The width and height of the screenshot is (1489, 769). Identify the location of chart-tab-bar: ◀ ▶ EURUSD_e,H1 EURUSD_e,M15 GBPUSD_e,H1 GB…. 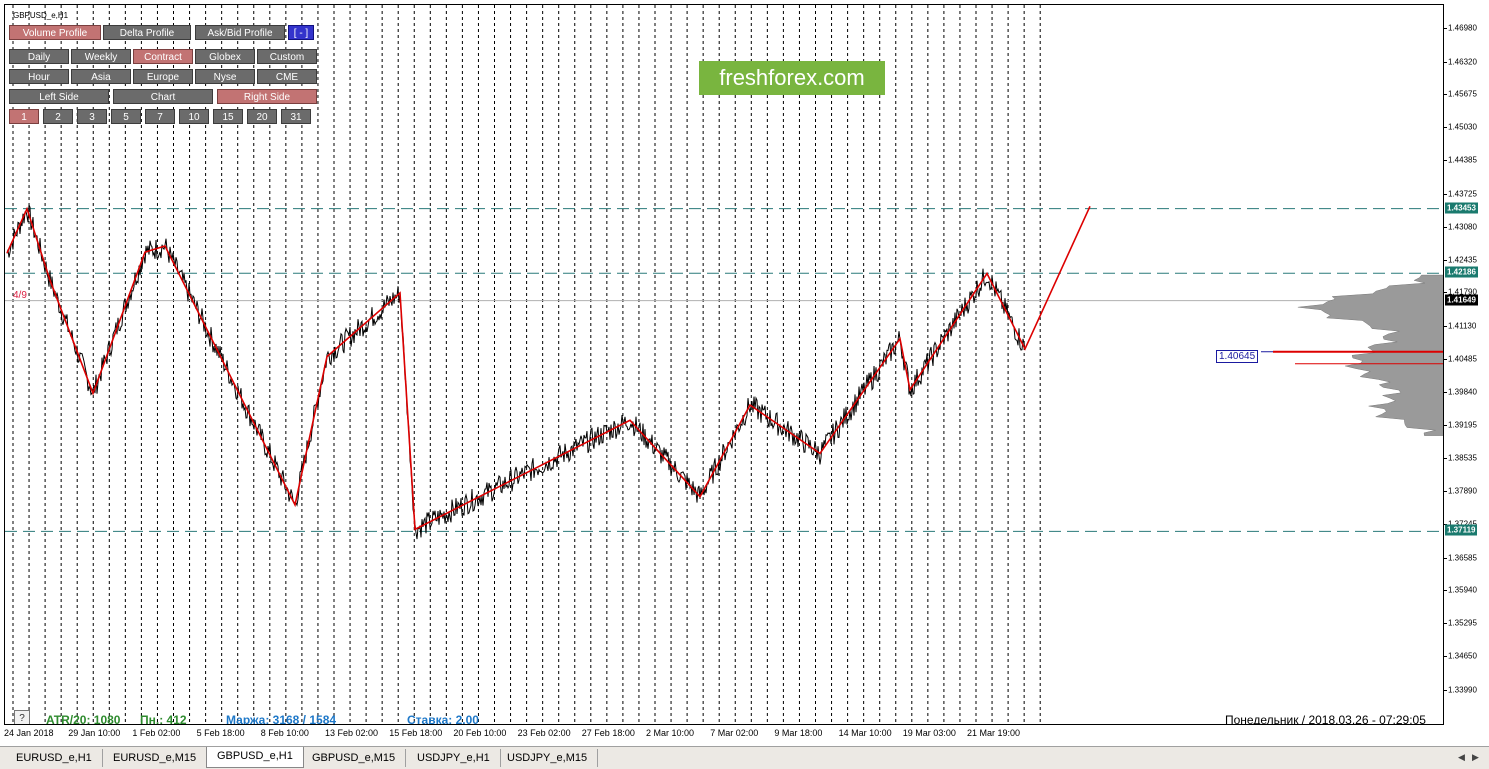
(744, 757).